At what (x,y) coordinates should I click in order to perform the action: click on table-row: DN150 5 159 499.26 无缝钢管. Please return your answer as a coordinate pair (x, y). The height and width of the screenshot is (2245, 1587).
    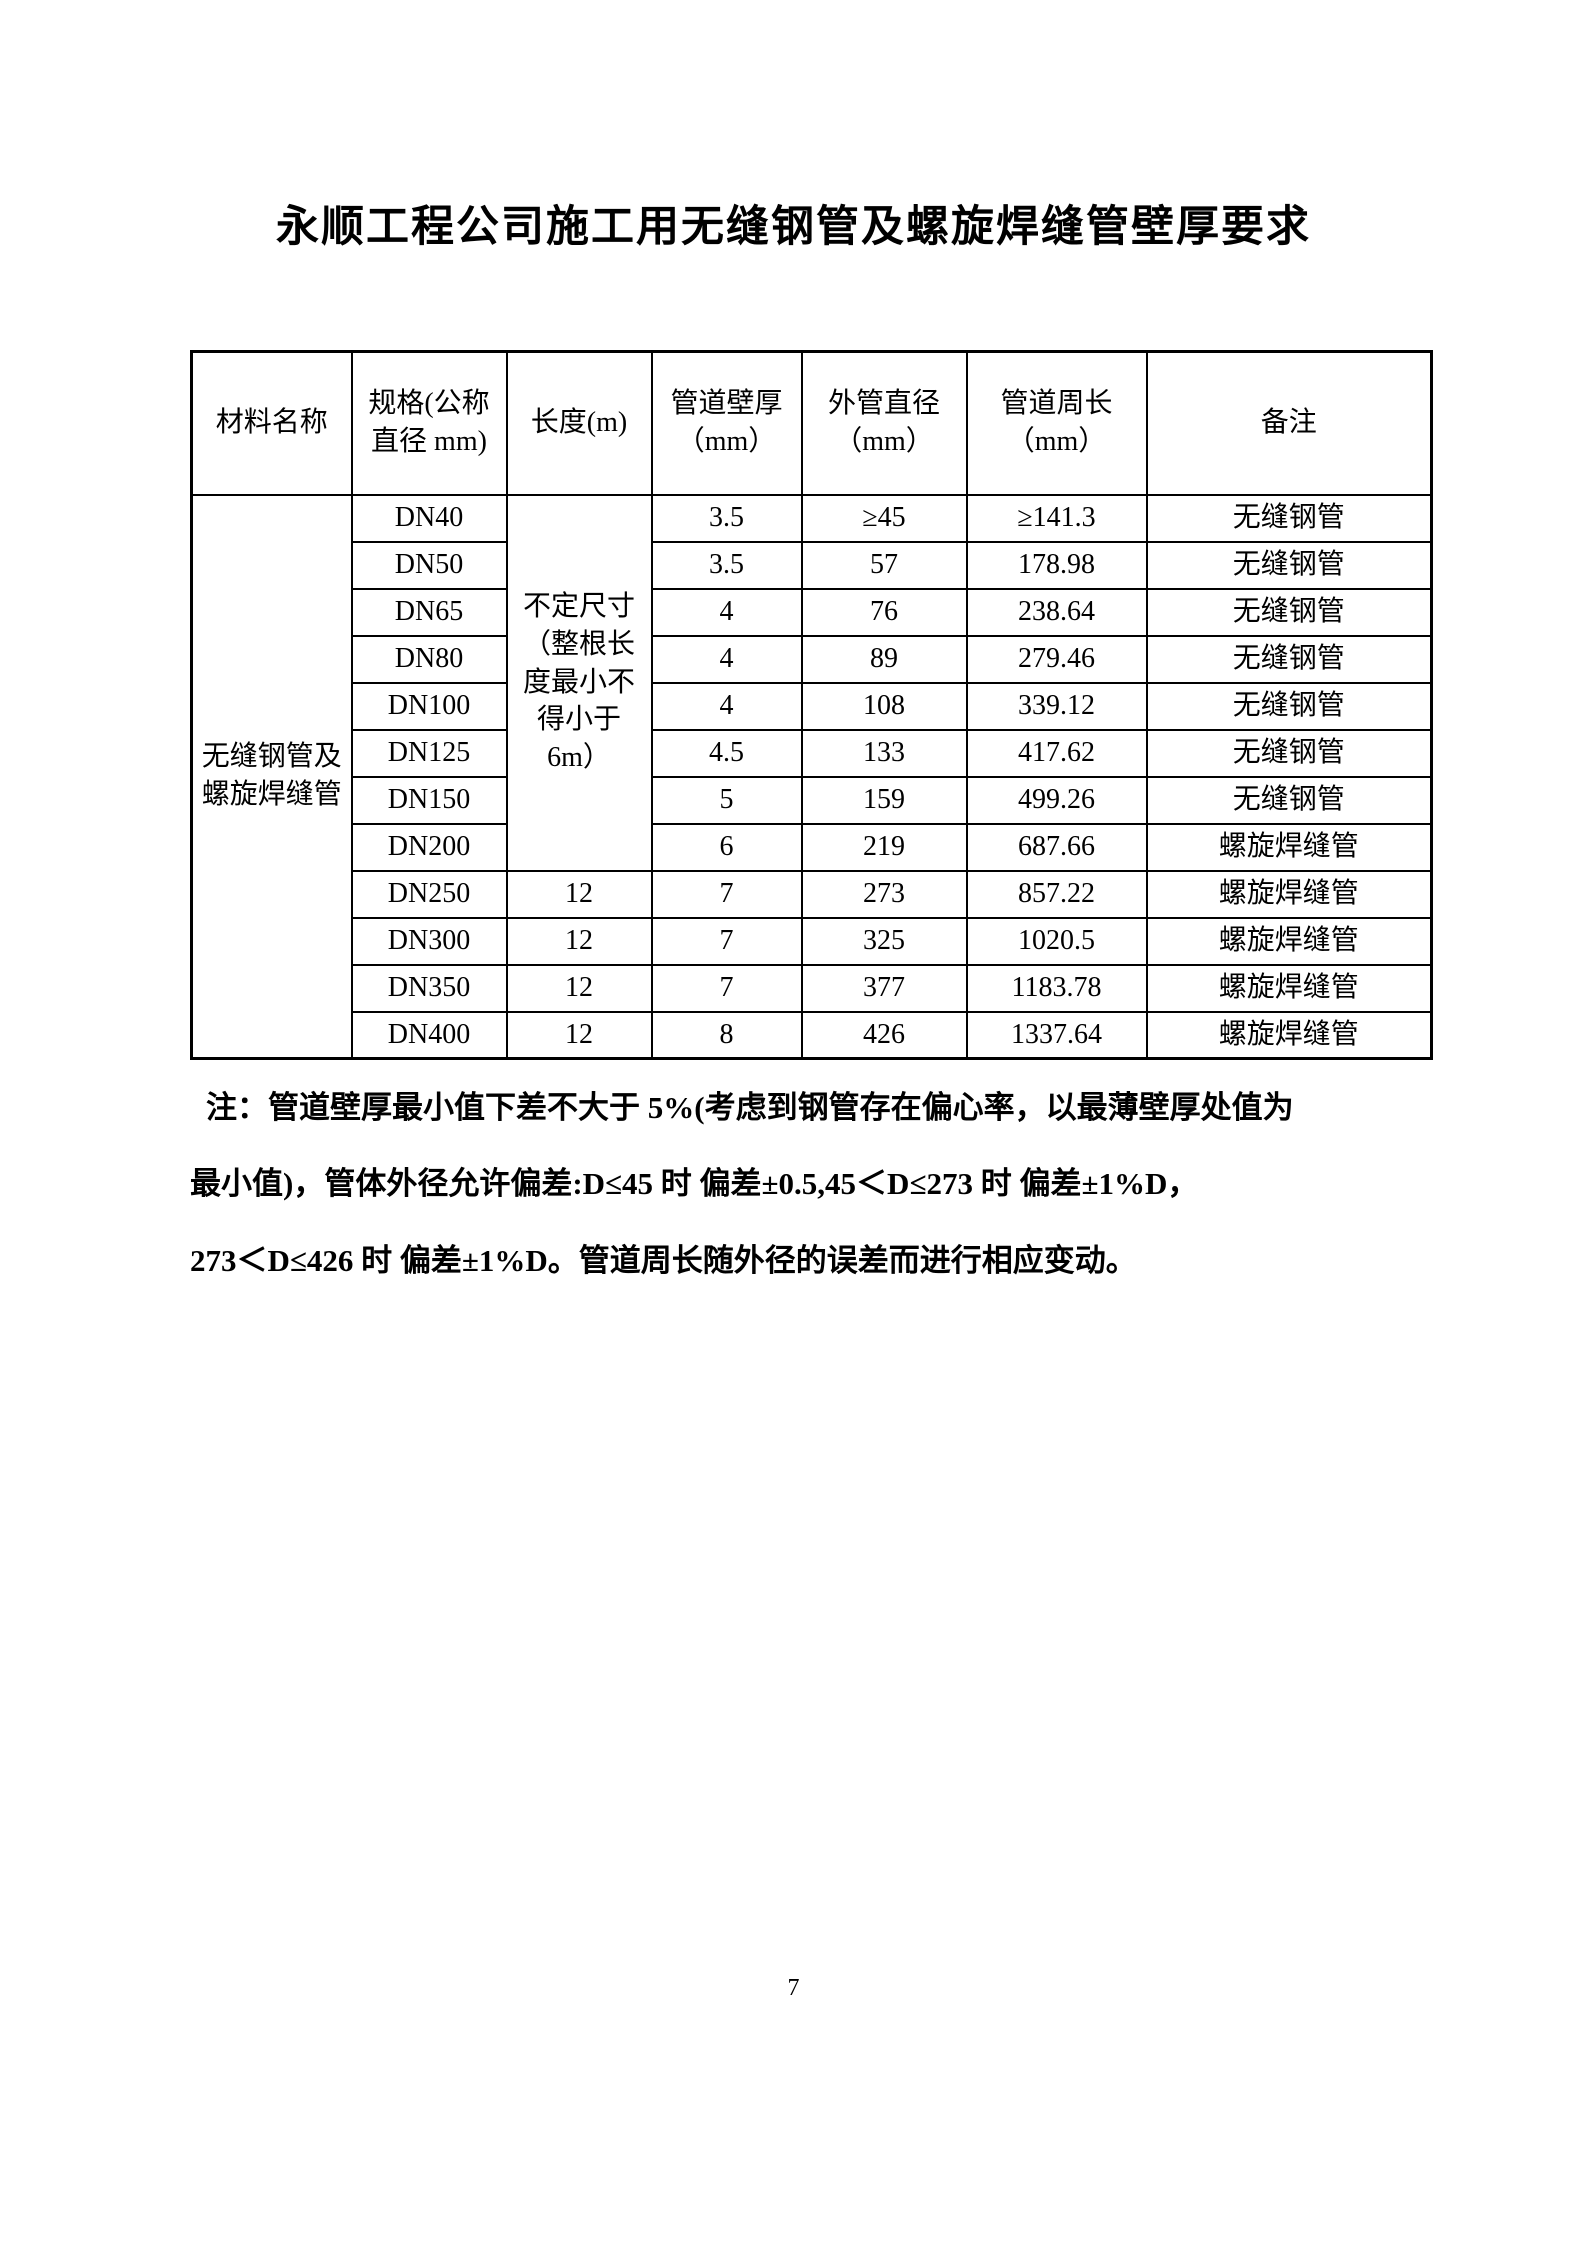
    Looking at the image, I should click on (812, 800).